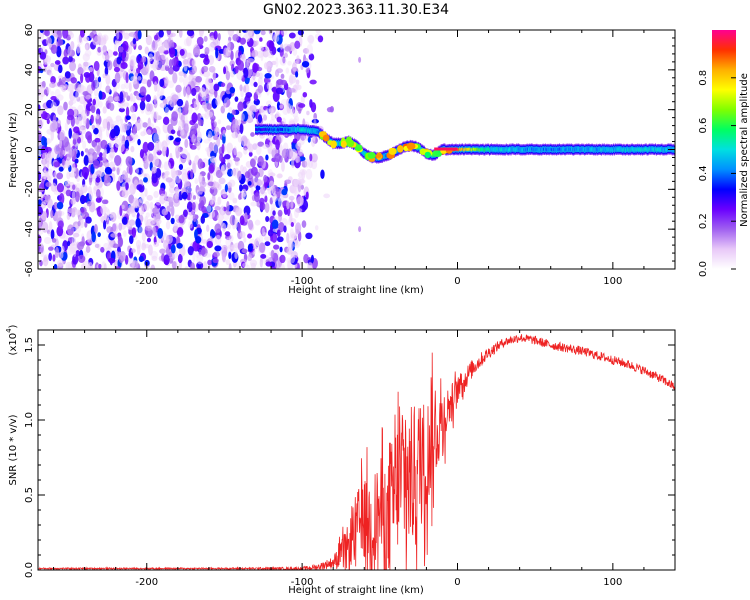 This screenshot has height=600, width=750. Describe the element at coordinates (744, 150) in the screenshot. I see `colorbar-label: Normalized spectral amplitude` at that location.